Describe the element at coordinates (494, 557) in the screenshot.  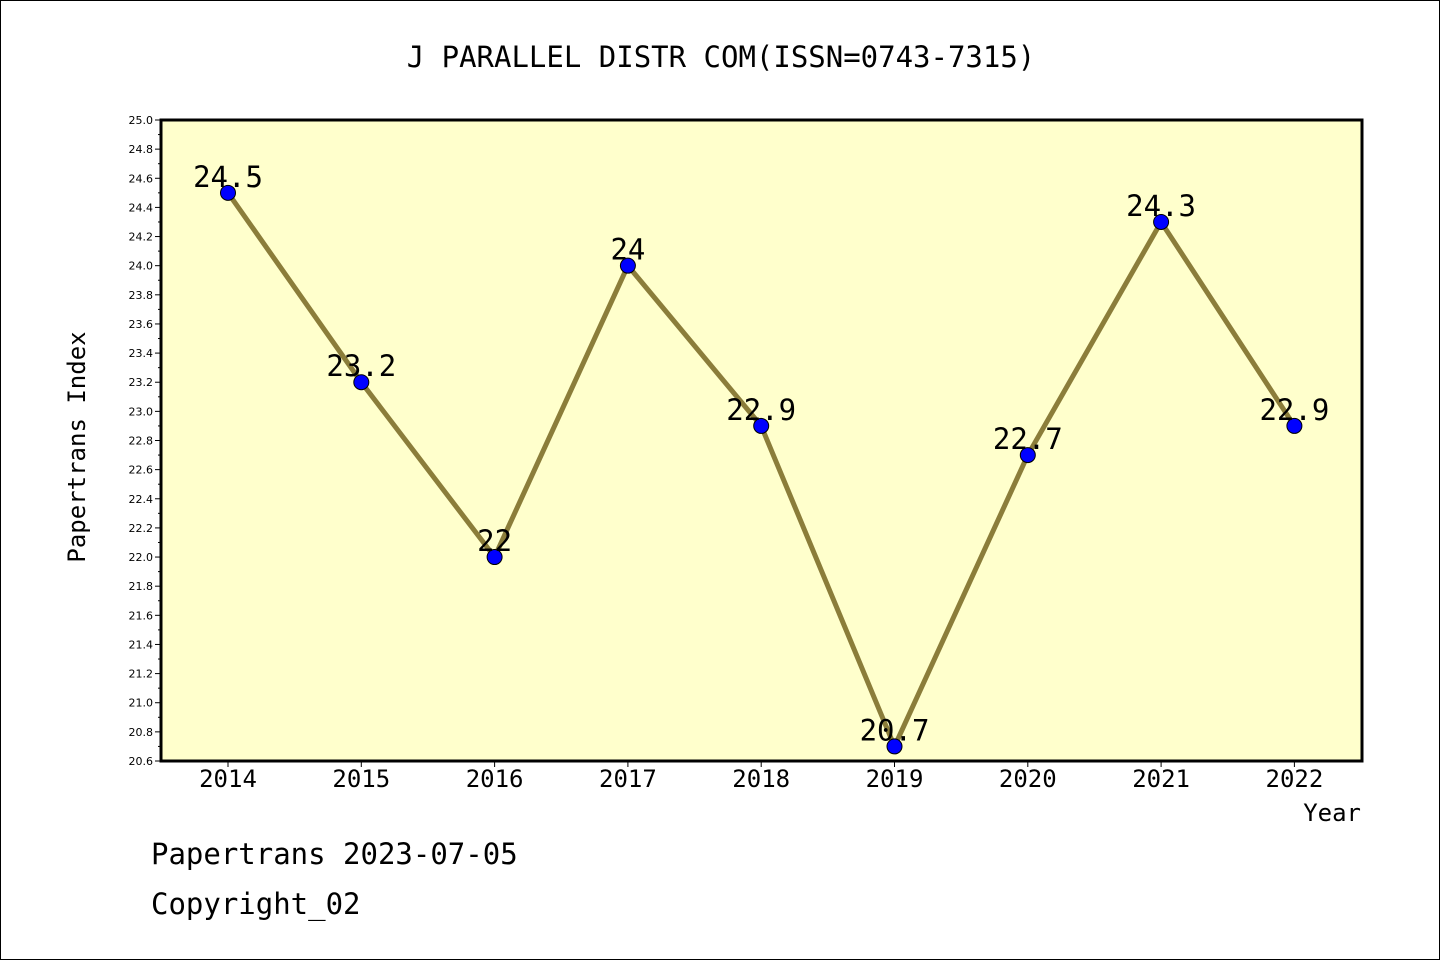
I see `data-point-2016` at that location.